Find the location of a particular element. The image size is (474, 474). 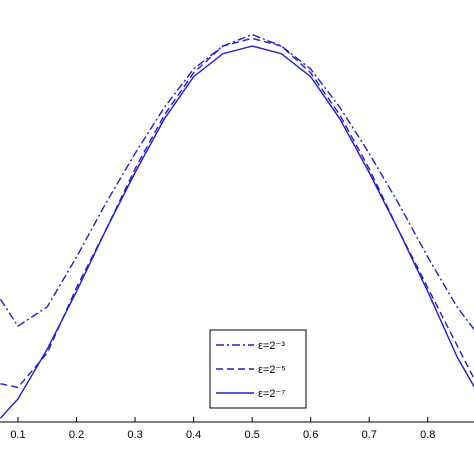

legend-label: ε=2⁻⁵ is located at coordinates (272, 370).